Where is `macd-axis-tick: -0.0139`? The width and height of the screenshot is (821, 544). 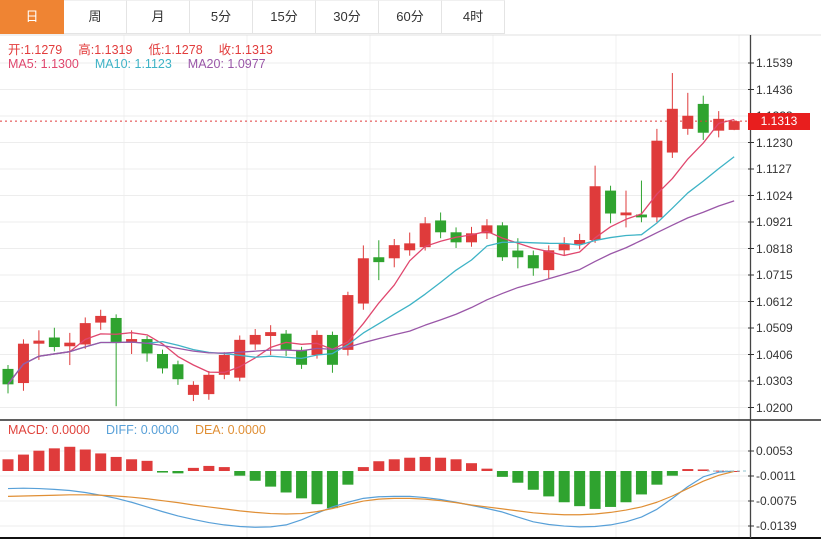 macd-axis-tick: -0.0139 is located at coordinates (776, 526).